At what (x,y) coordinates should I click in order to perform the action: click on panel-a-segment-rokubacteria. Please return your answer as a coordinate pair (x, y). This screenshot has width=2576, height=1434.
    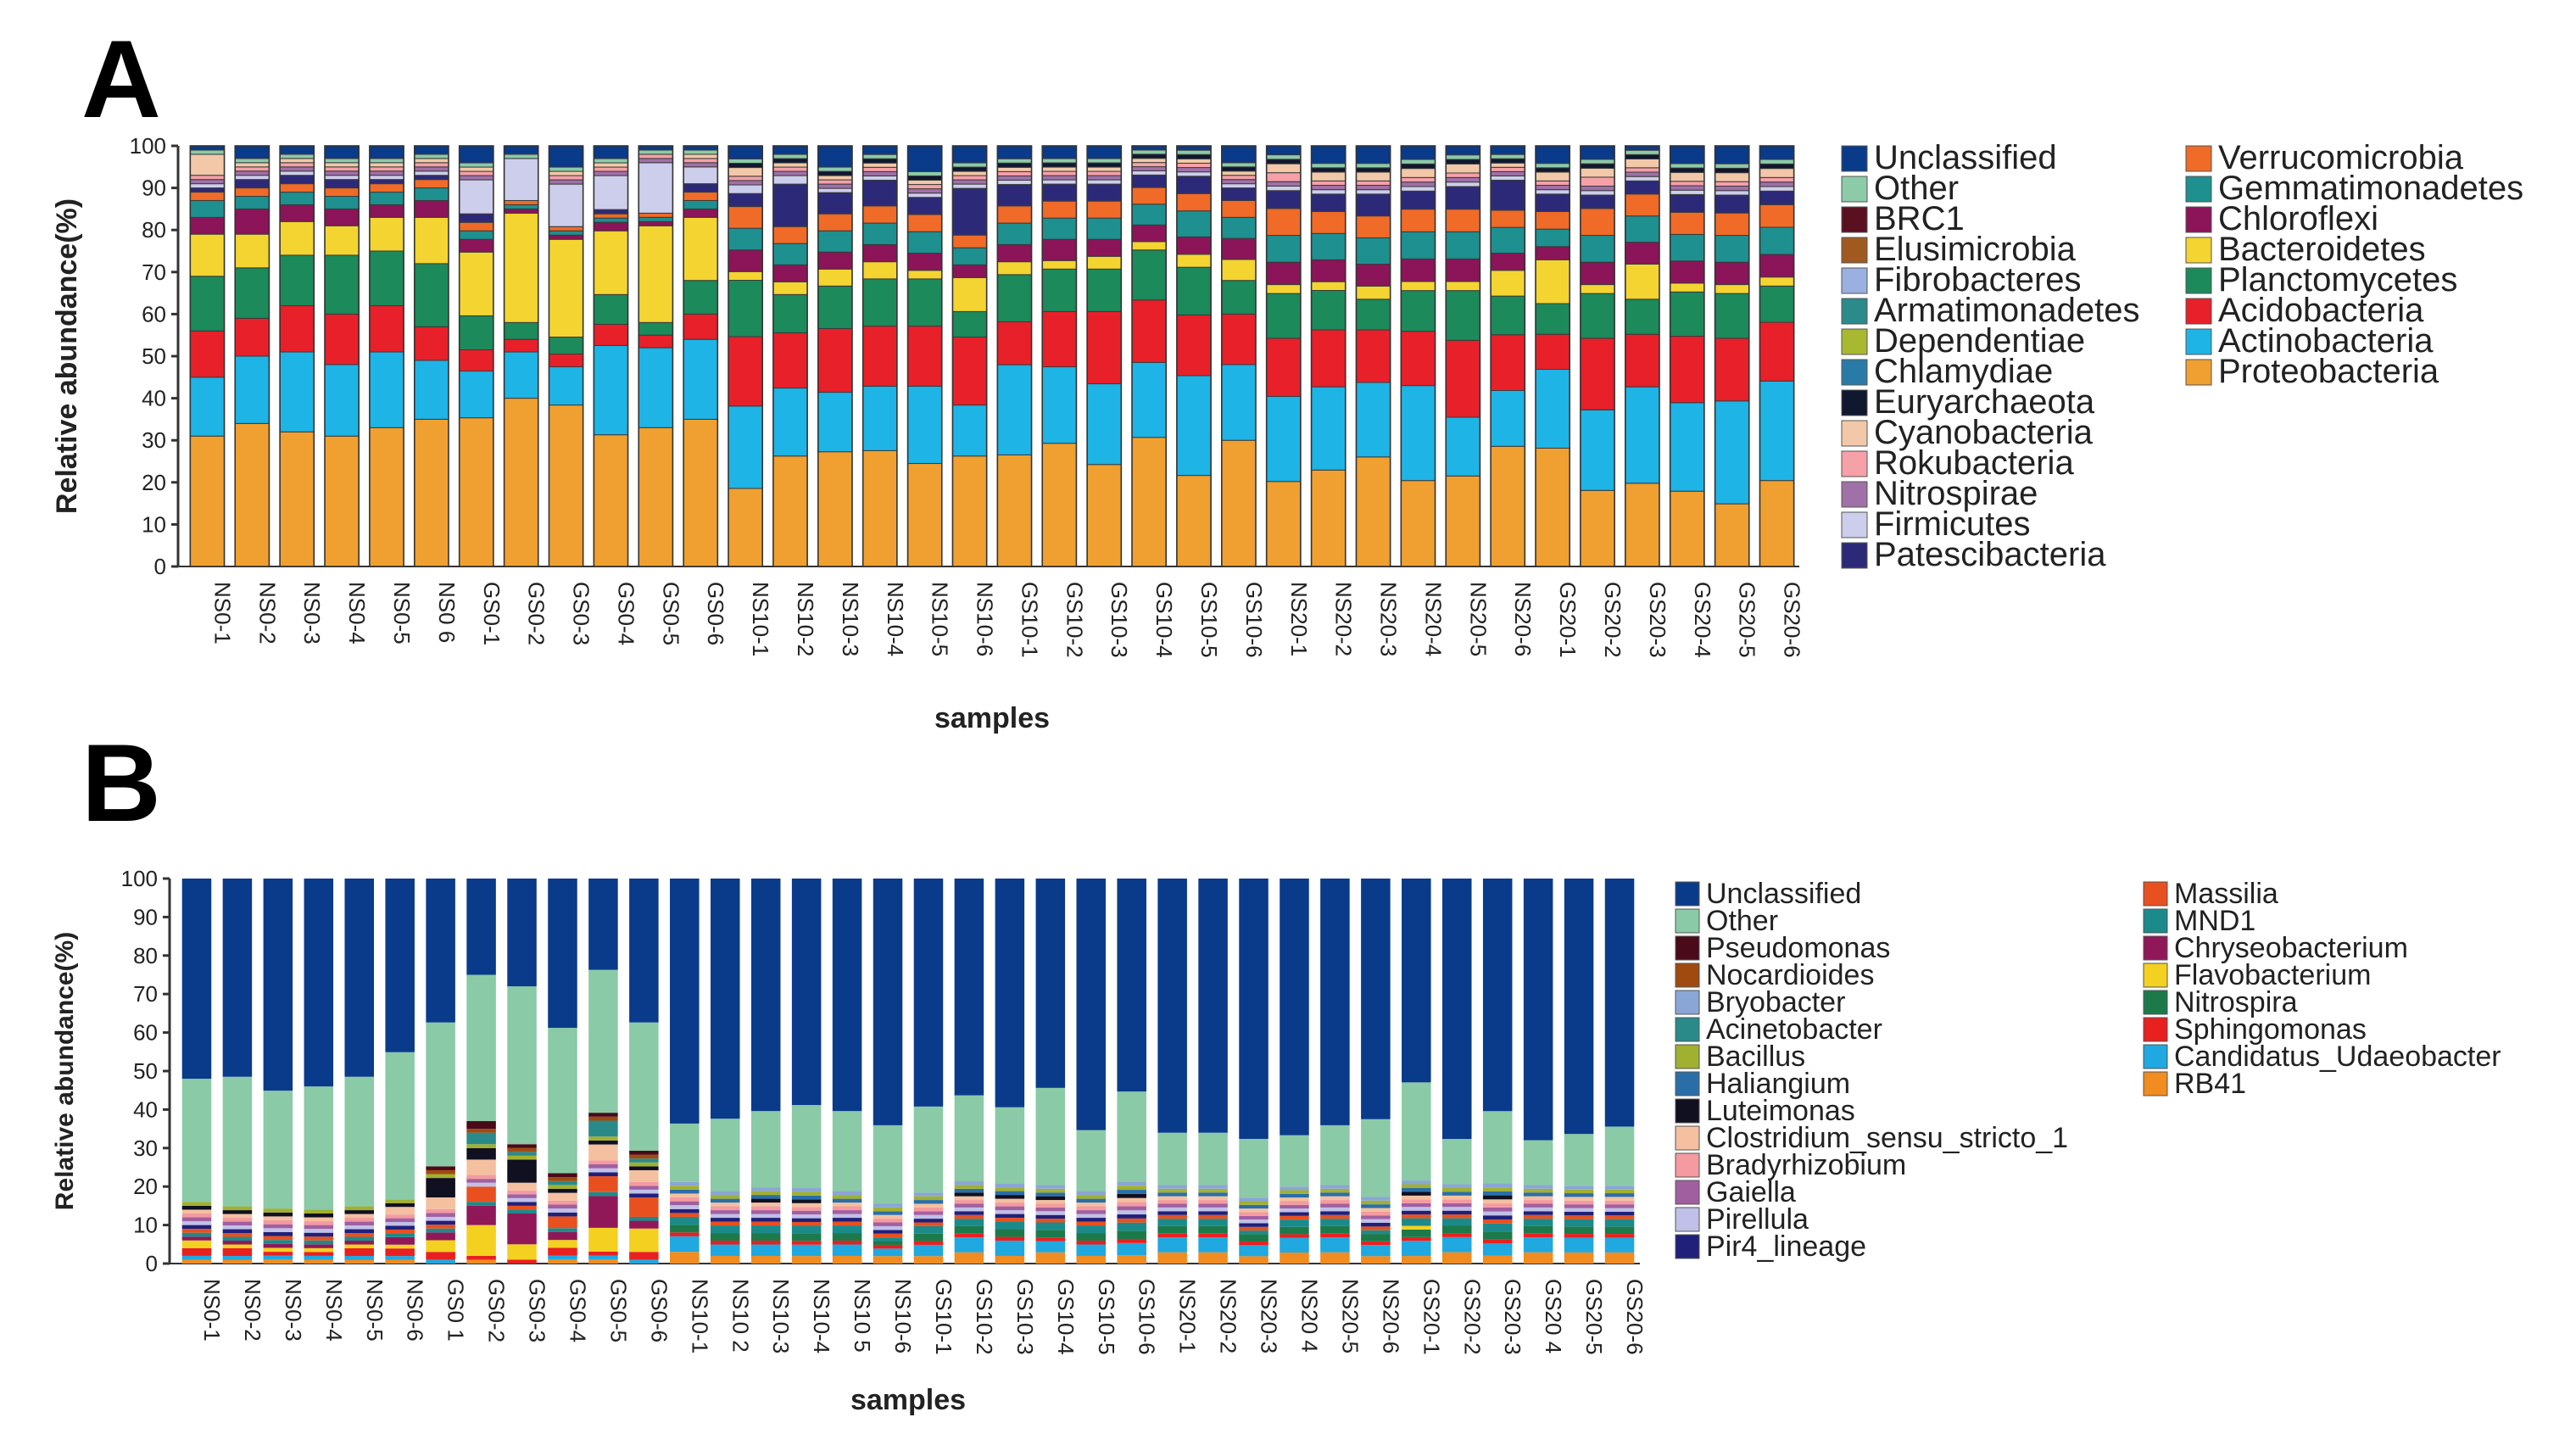
    Looking at the image, I should click on (1507, 169).